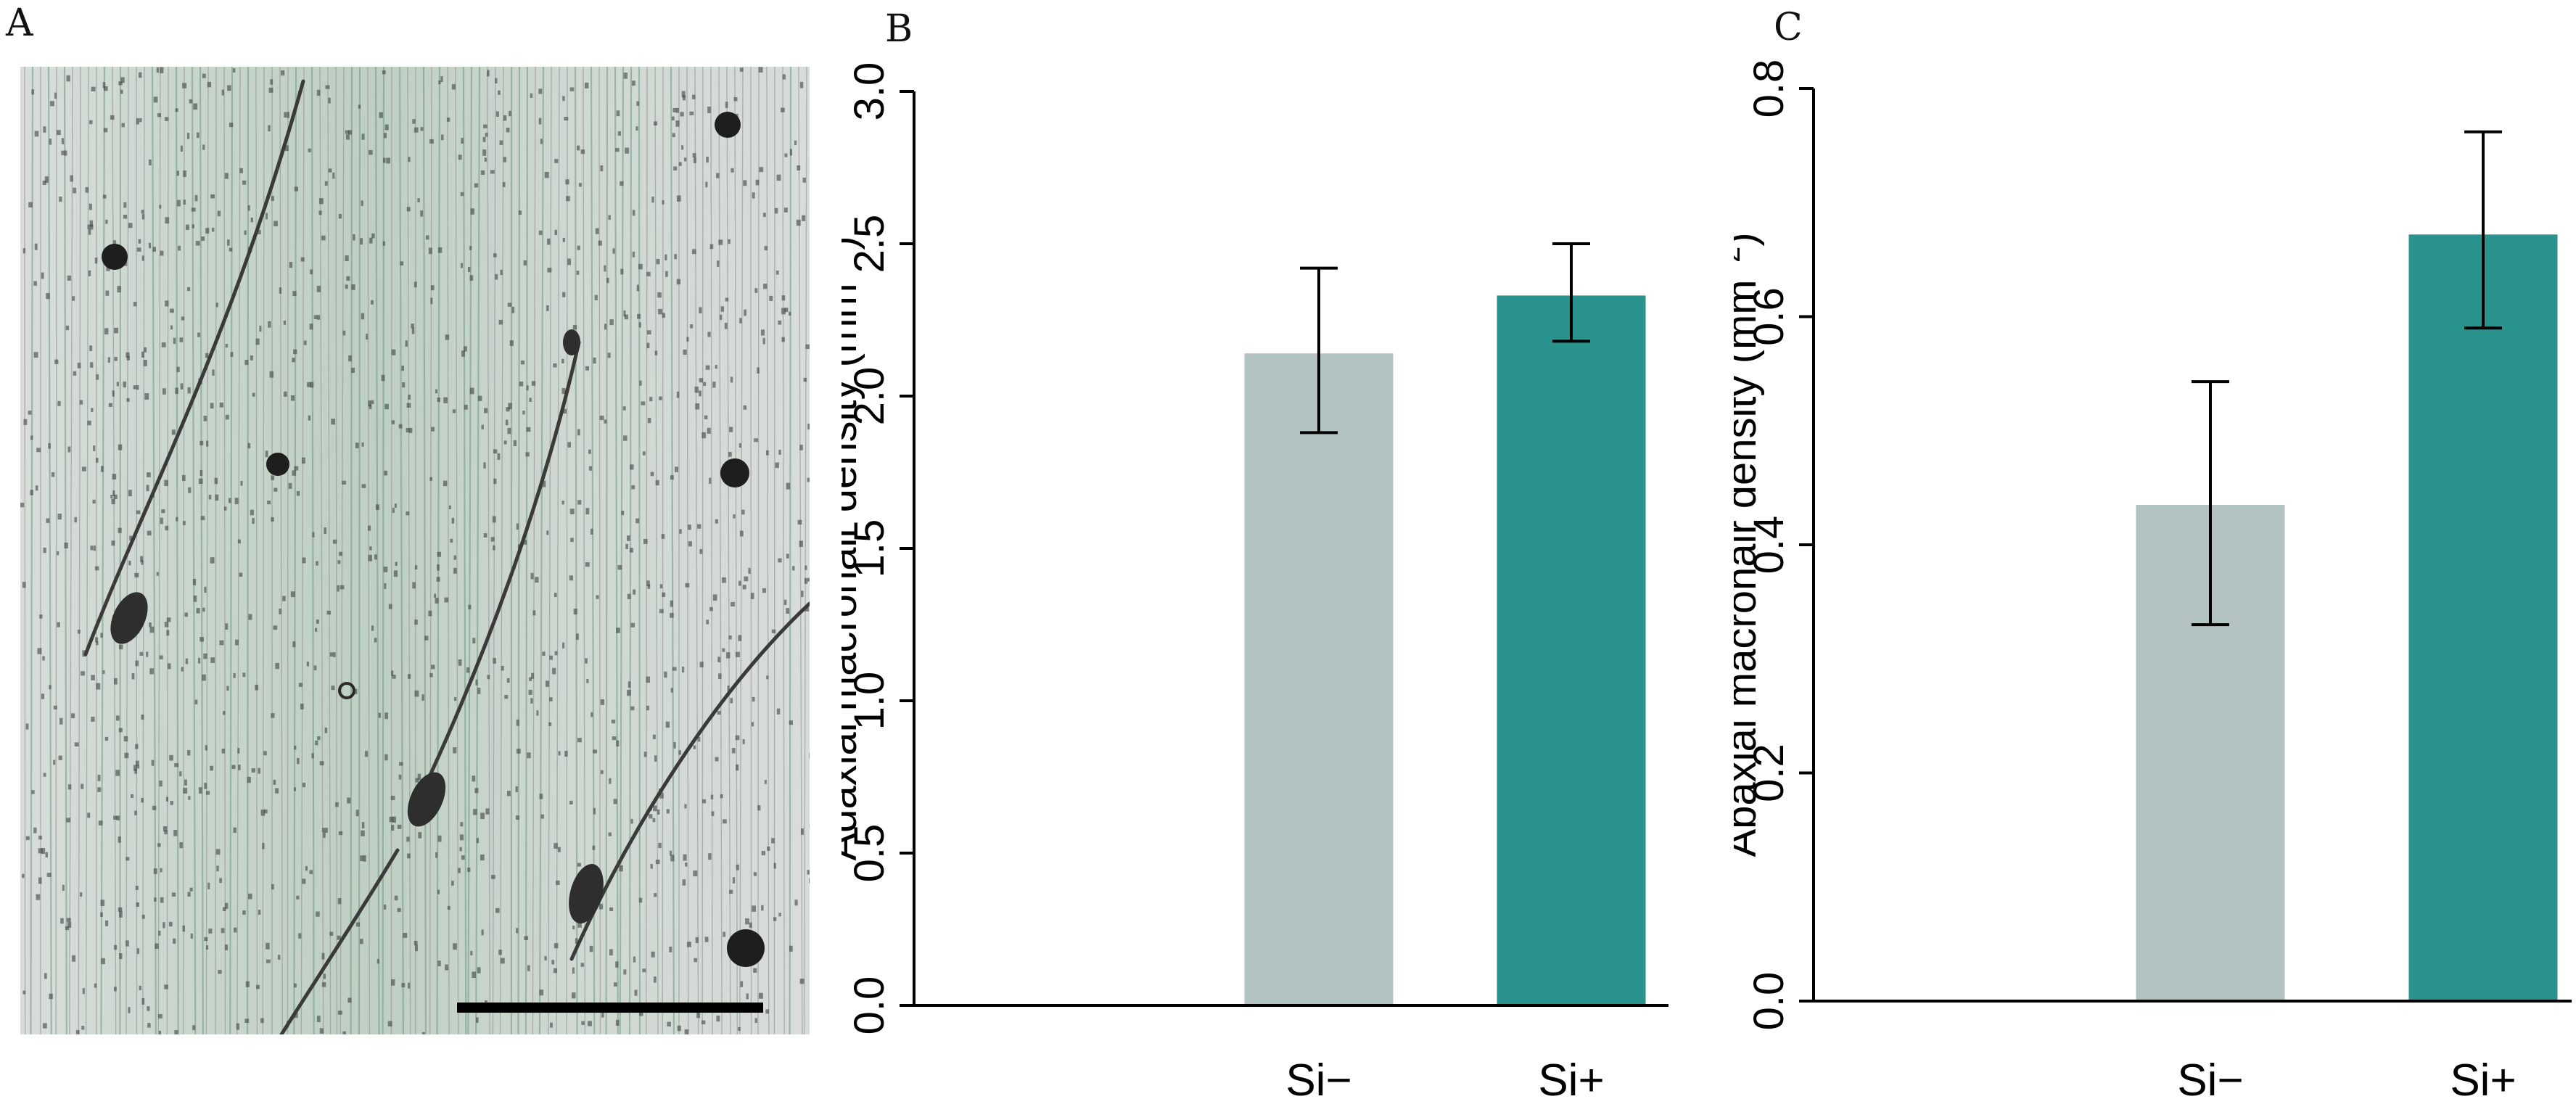  What do you see at coordinates (1788, 28) in the screenshot?
I see `panel-c-label: C` at bounding box center [1788, 28].